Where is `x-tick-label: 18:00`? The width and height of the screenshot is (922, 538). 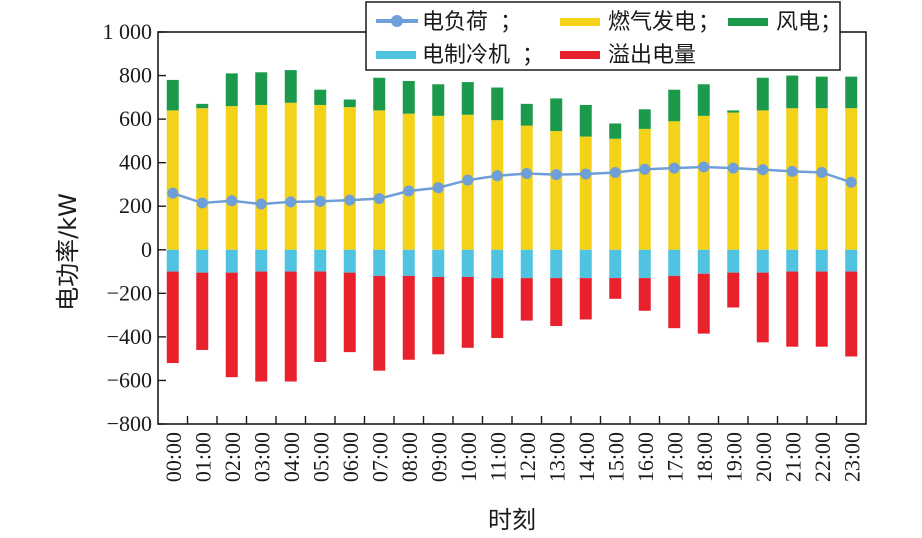
x-tick-label: 18:00 is located at coordinates (704, 457).